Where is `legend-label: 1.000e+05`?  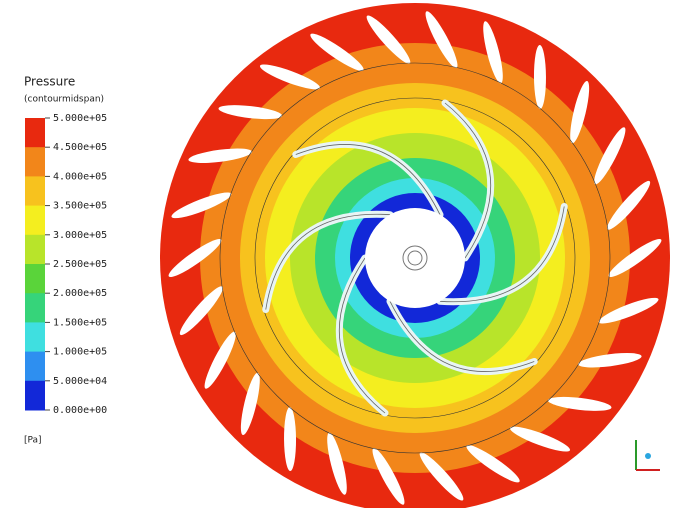 legend-label: 1.000e+05 is located at coordinates (80, 352).